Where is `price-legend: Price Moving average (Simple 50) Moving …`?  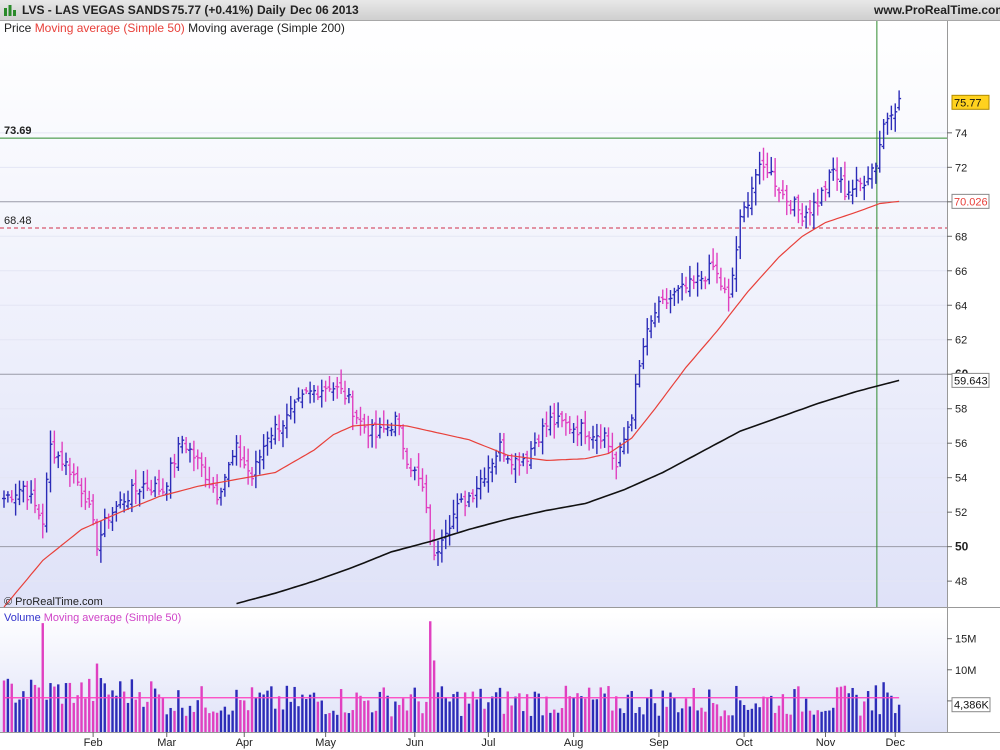 price-legend: Price Moving average (Simple 50) Moving … is located at coordinates (174, 28).